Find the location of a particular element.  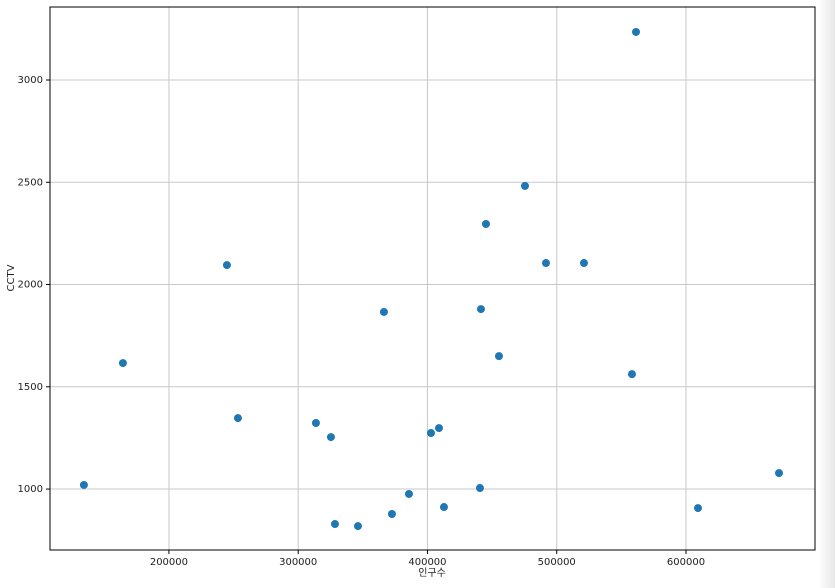

x-tick-label: 400000 is located at coordinates (427, 562).